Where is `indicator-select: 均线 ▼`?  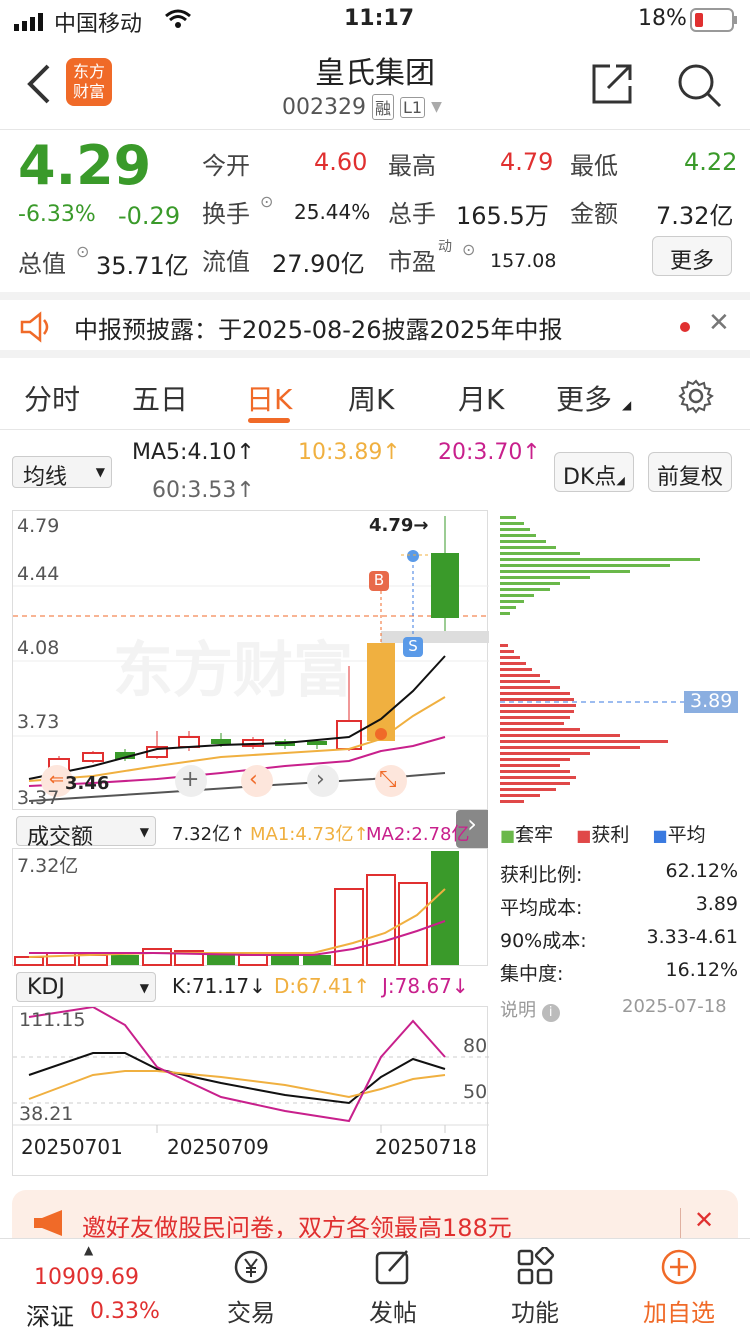 indicator-select: 均线 ▼ is located at coordinates (62, 473).